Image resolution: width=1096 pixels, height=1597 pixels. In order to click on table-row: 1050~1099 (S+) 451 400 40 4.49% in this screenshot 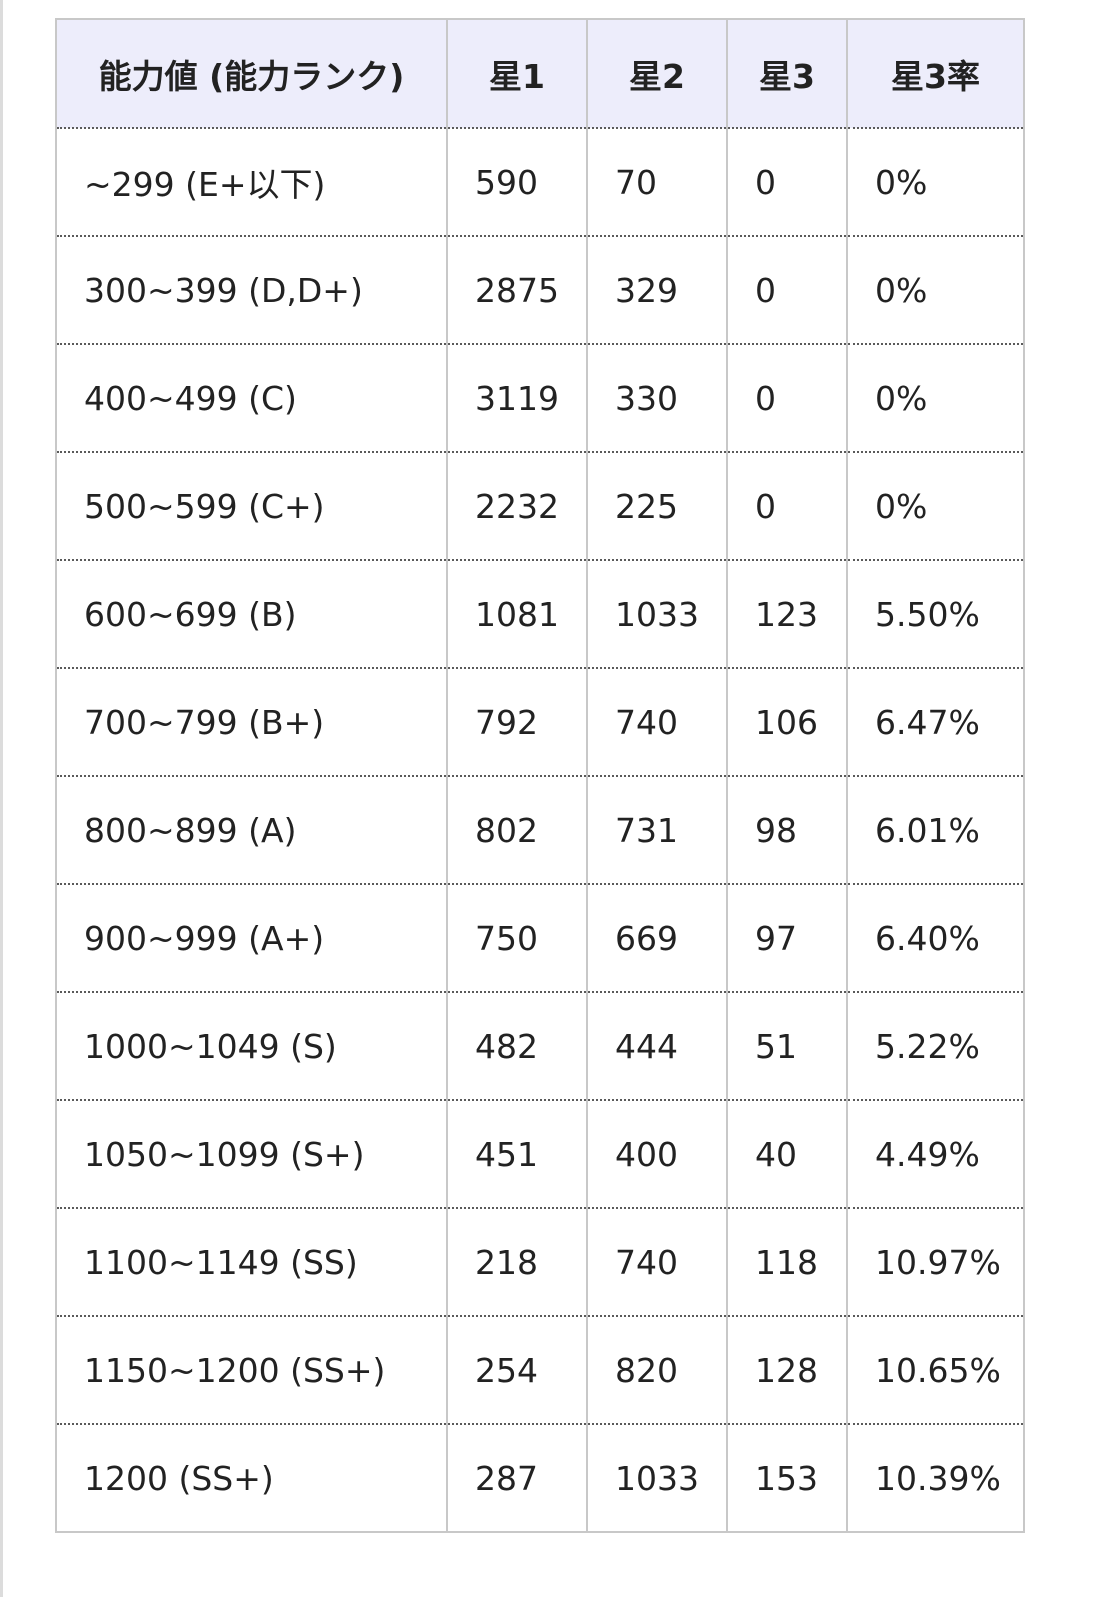, I will do `click(540, 1154)`.